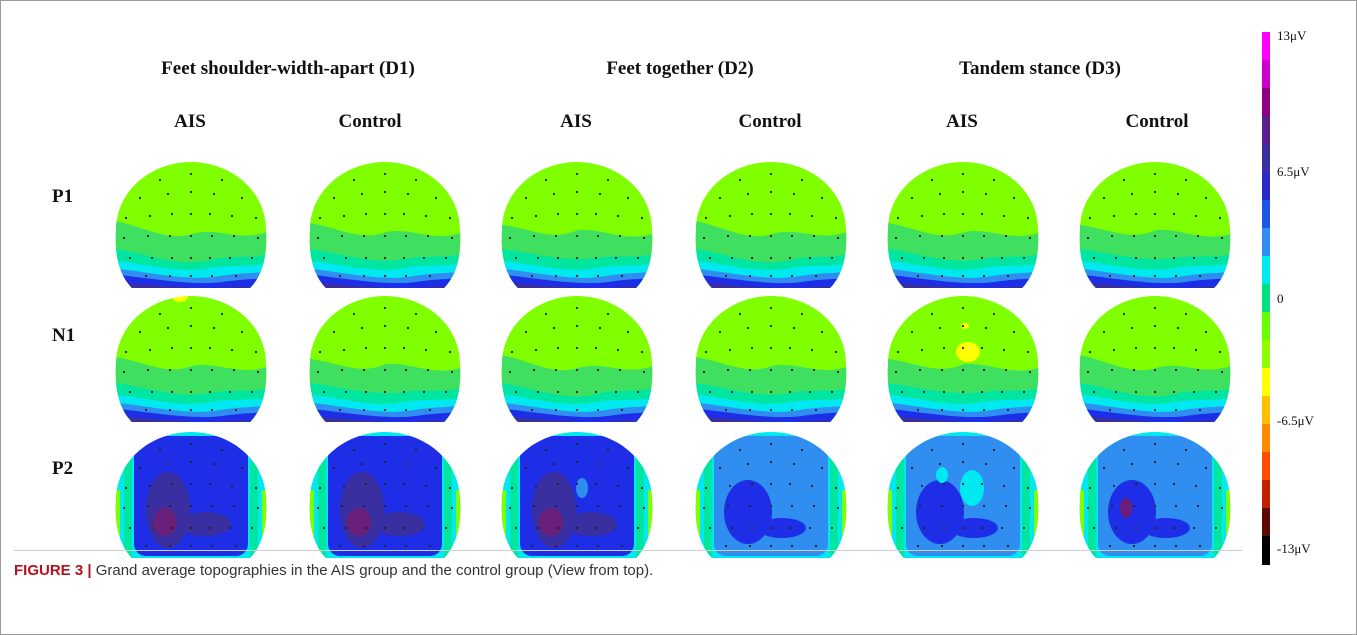 This screenshot has height=635, width=1357. What do you see at coordinates (370, 122) in the screenshot?
I see `group-label-d1-control: Control` at bounding box center [370, 122].